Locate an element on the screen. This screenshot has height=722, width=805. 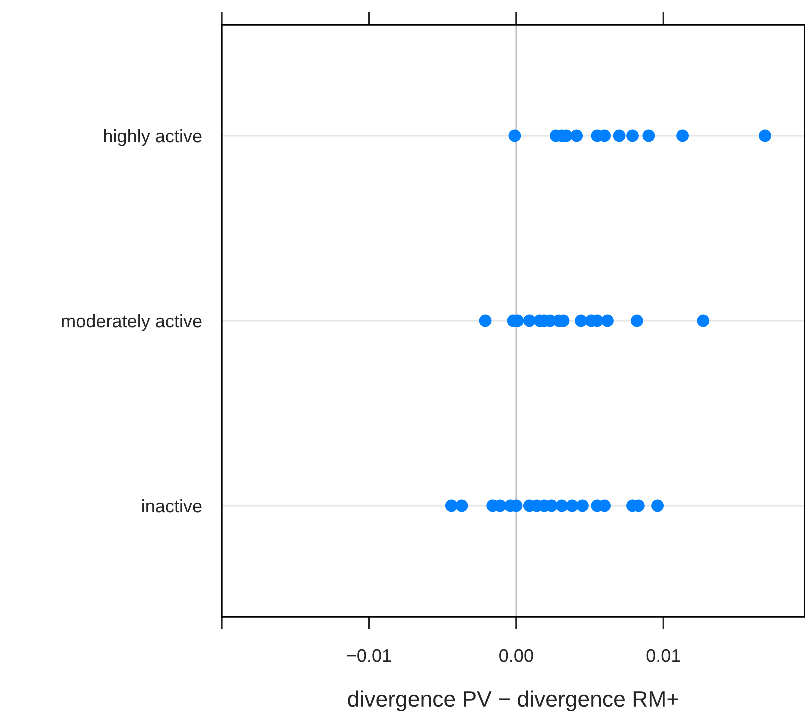
x-tick-label: 0.00 is located at coordinates (517, 655).